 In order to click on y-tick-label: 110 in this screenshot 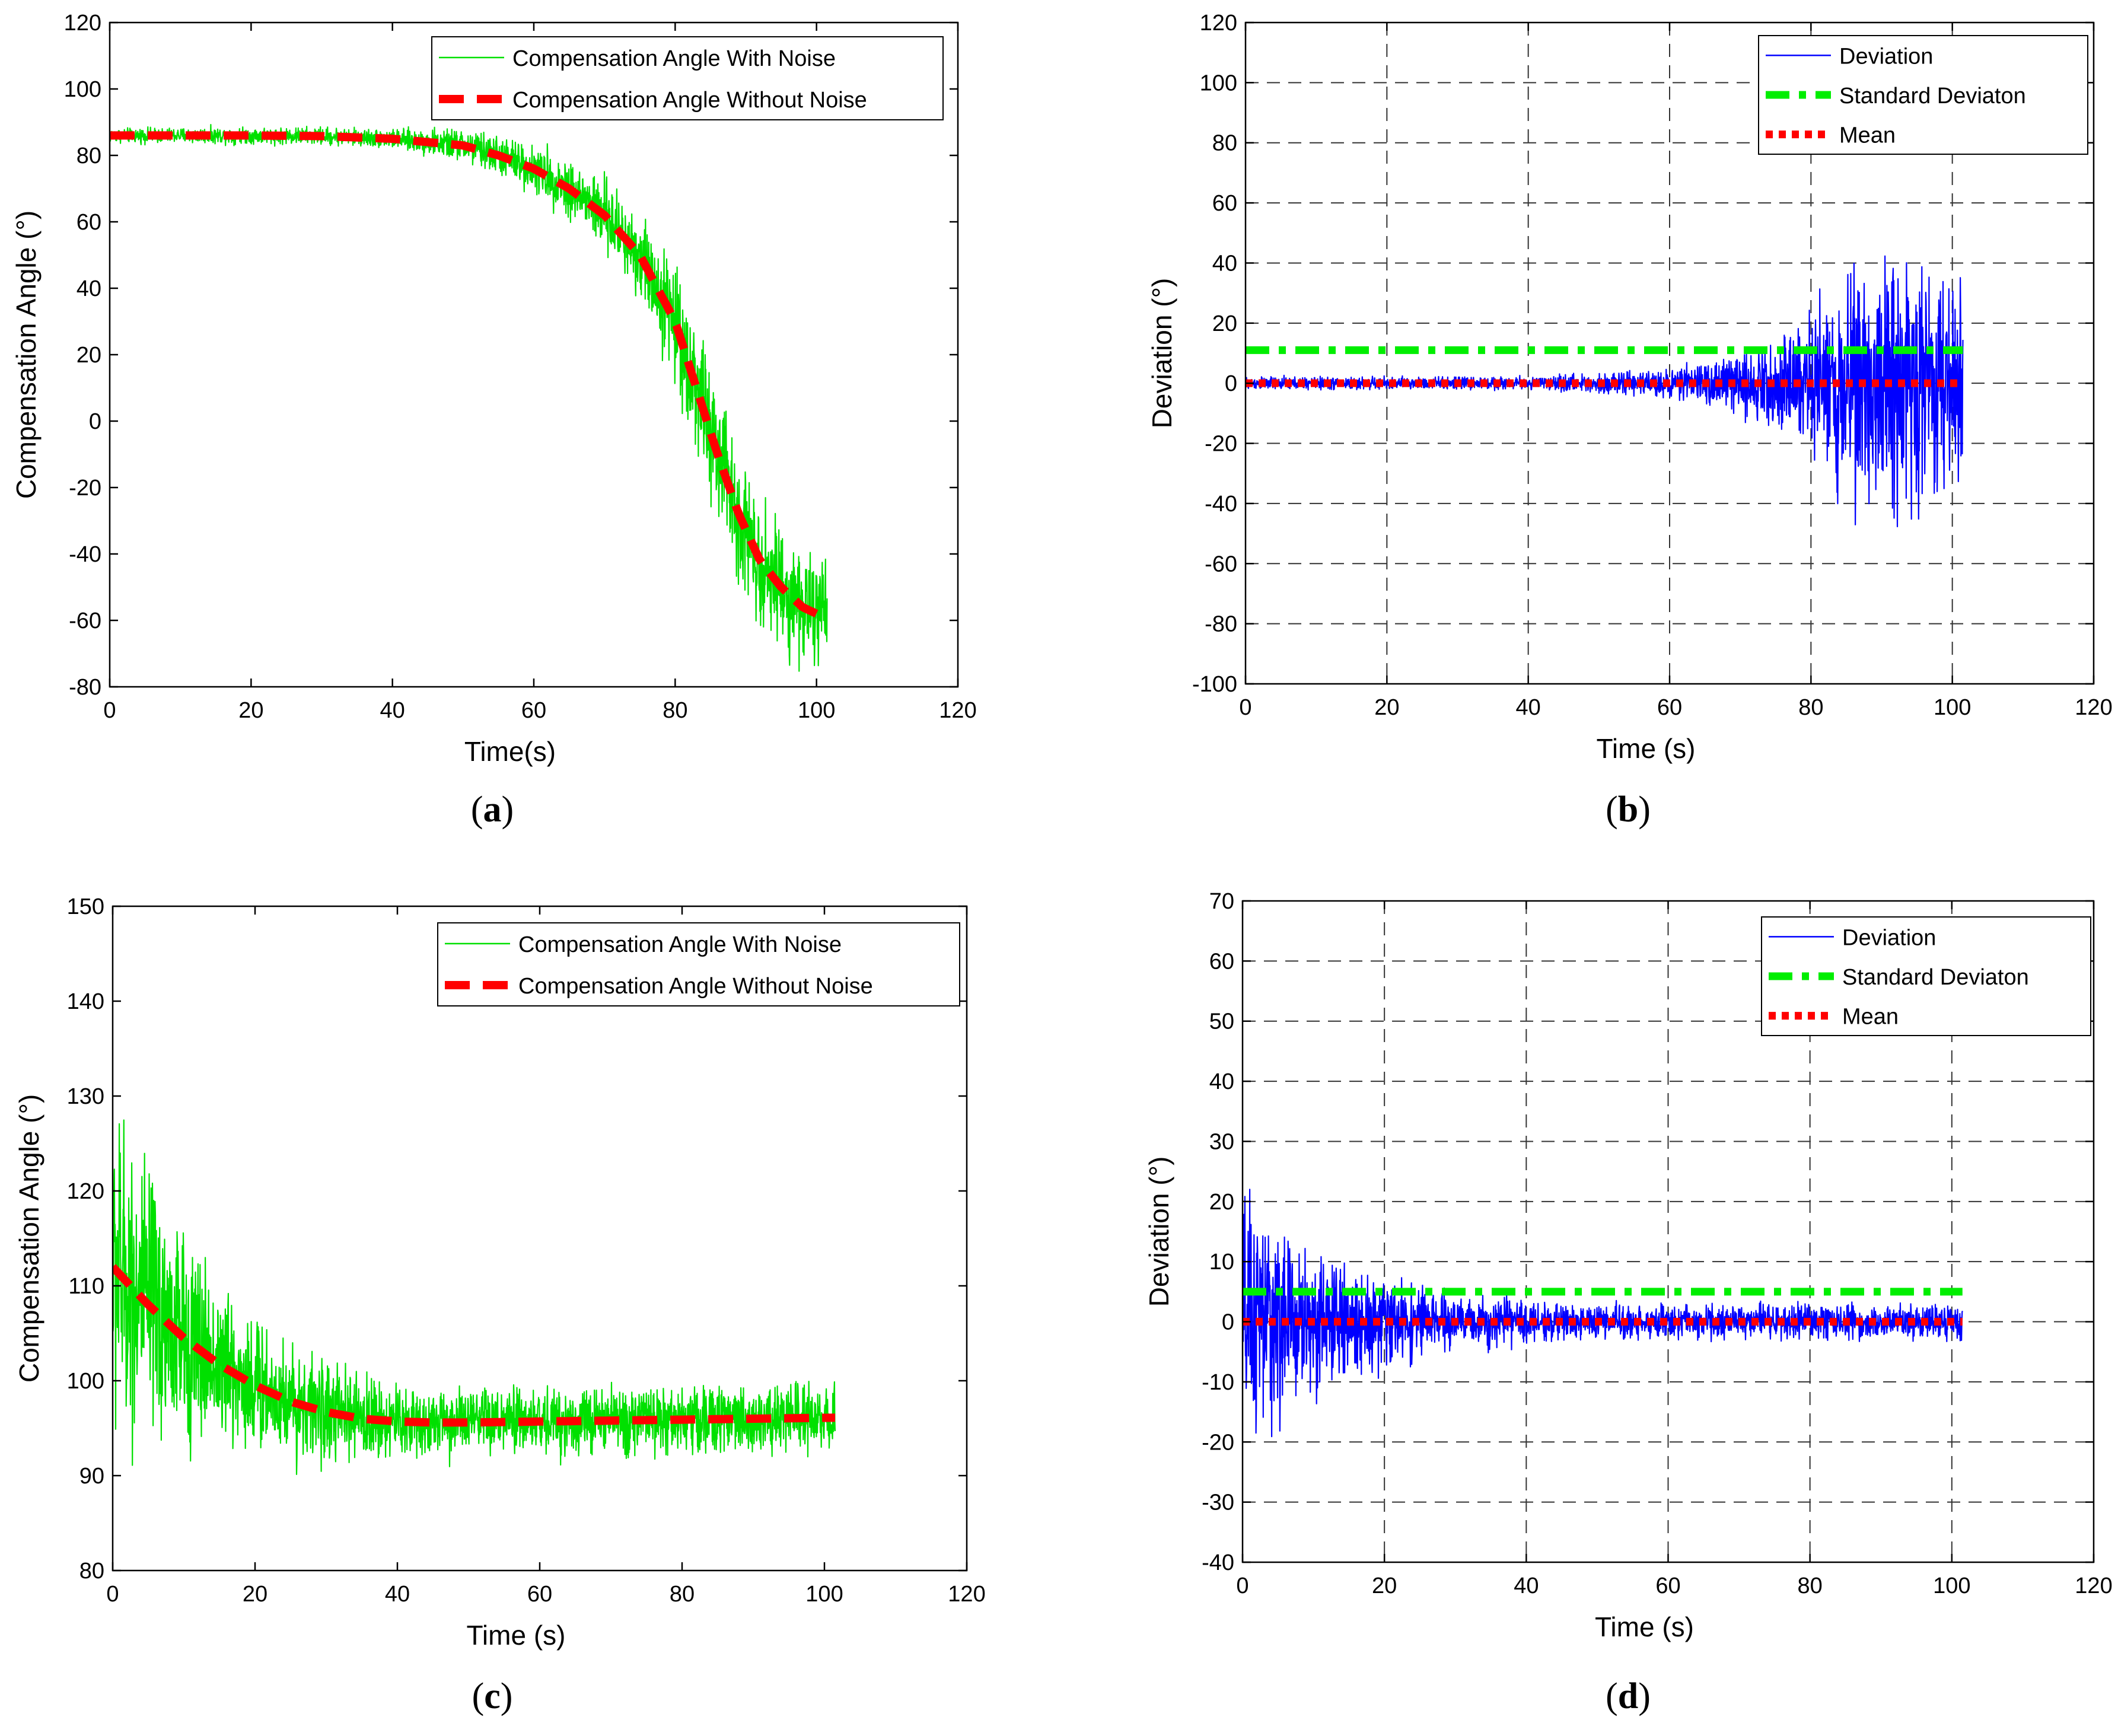, I will do `click(86, 1286)`.